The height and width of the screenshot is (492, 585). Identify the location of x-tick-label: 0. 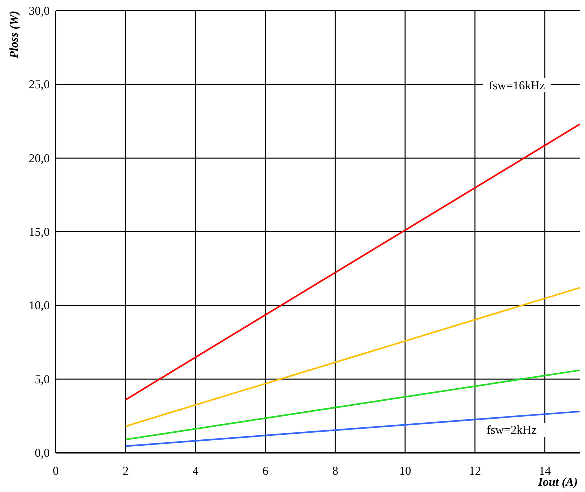
(56, 471).